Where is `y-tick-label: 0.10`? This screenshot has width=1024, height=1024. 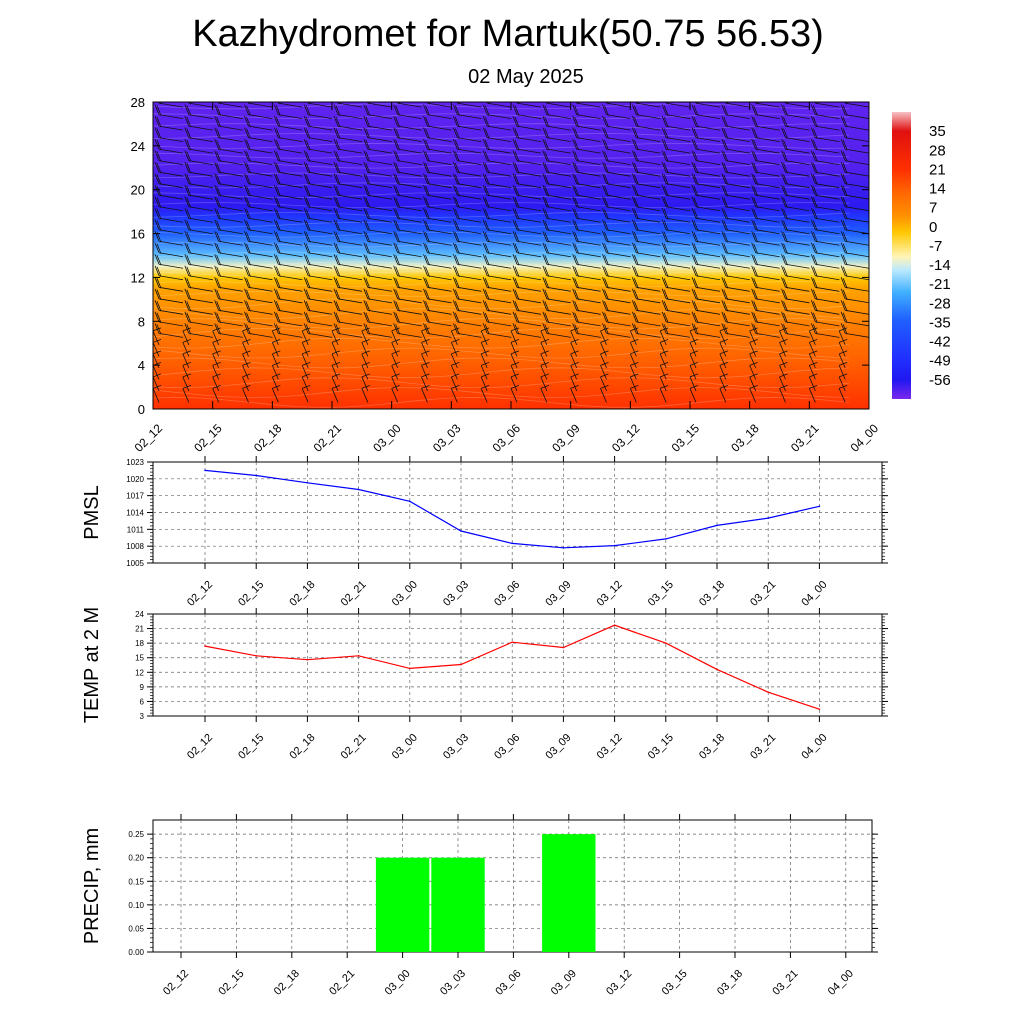
y-tick-label: 0.10 is located at coordinates (136, 905).